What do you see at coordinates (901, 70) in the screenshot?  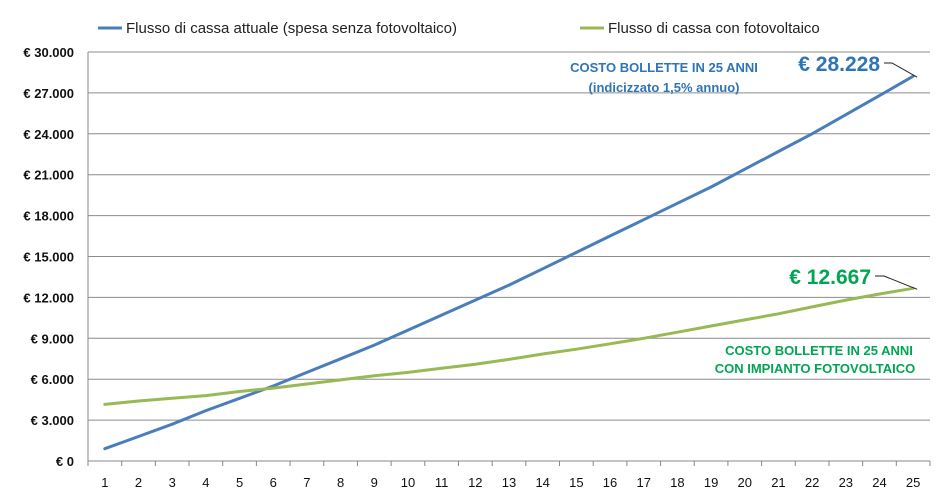 I see `blue-leader-line` at bounding box center [901, 70].